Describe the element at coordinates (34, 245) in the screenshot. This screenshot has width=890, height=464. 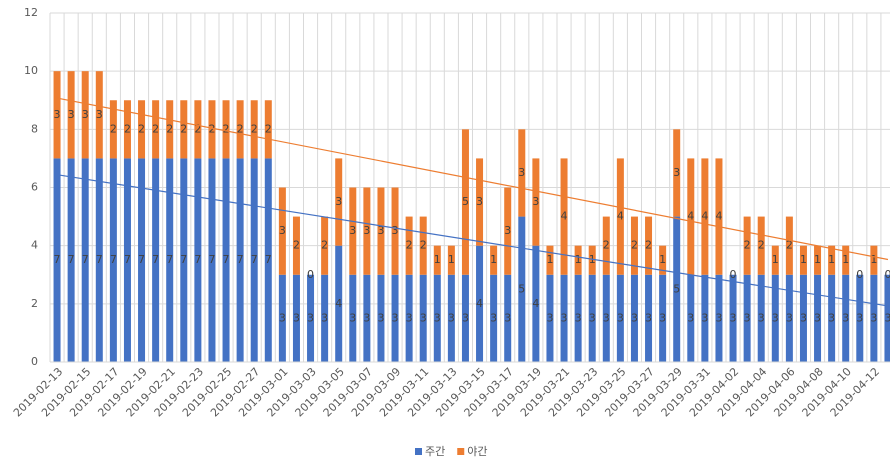
I see `y-tick-label: 4` at that location.